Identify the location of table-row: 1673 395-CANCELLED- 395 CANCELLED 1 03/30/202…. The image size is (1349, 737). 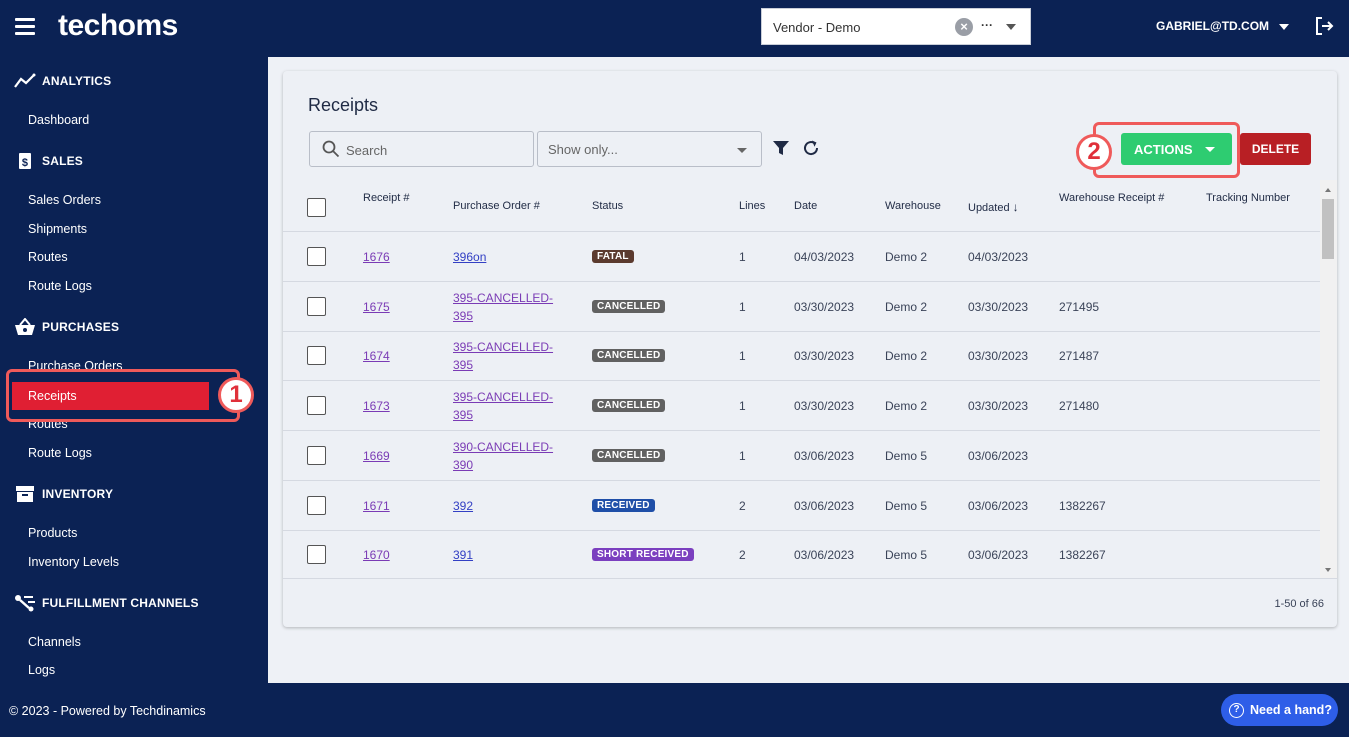
(801, 406).